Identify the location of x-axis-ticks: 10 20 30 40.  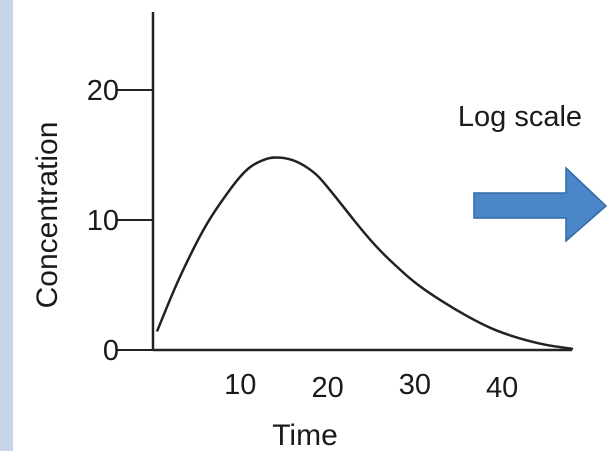
(371, 386).